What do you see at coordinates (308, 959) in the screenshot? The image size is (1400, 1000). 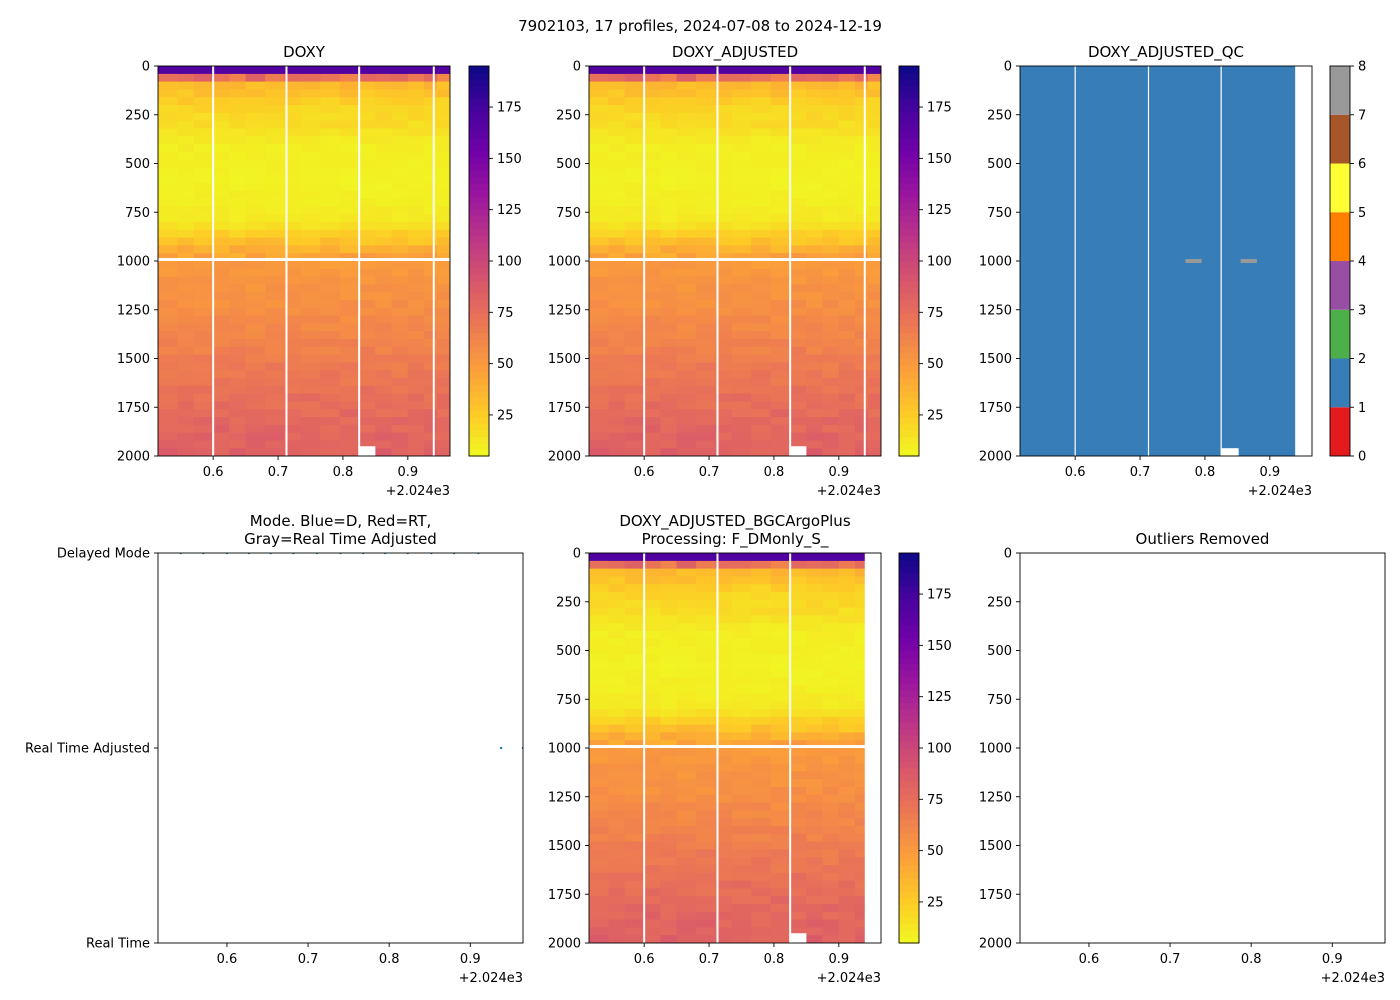 I see `x-tick-label: 0.7` at bounding box center [308, 959].